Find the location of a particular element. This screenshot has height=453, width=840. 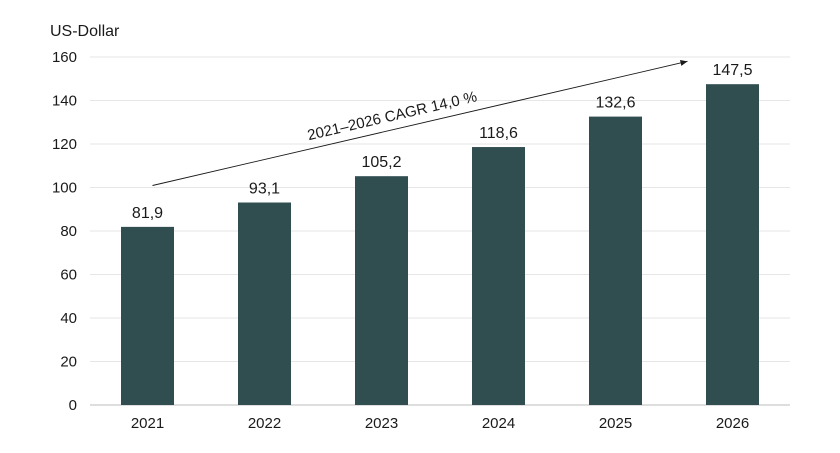

x-tick-label: 2021 is located at coordinates (147, 423).